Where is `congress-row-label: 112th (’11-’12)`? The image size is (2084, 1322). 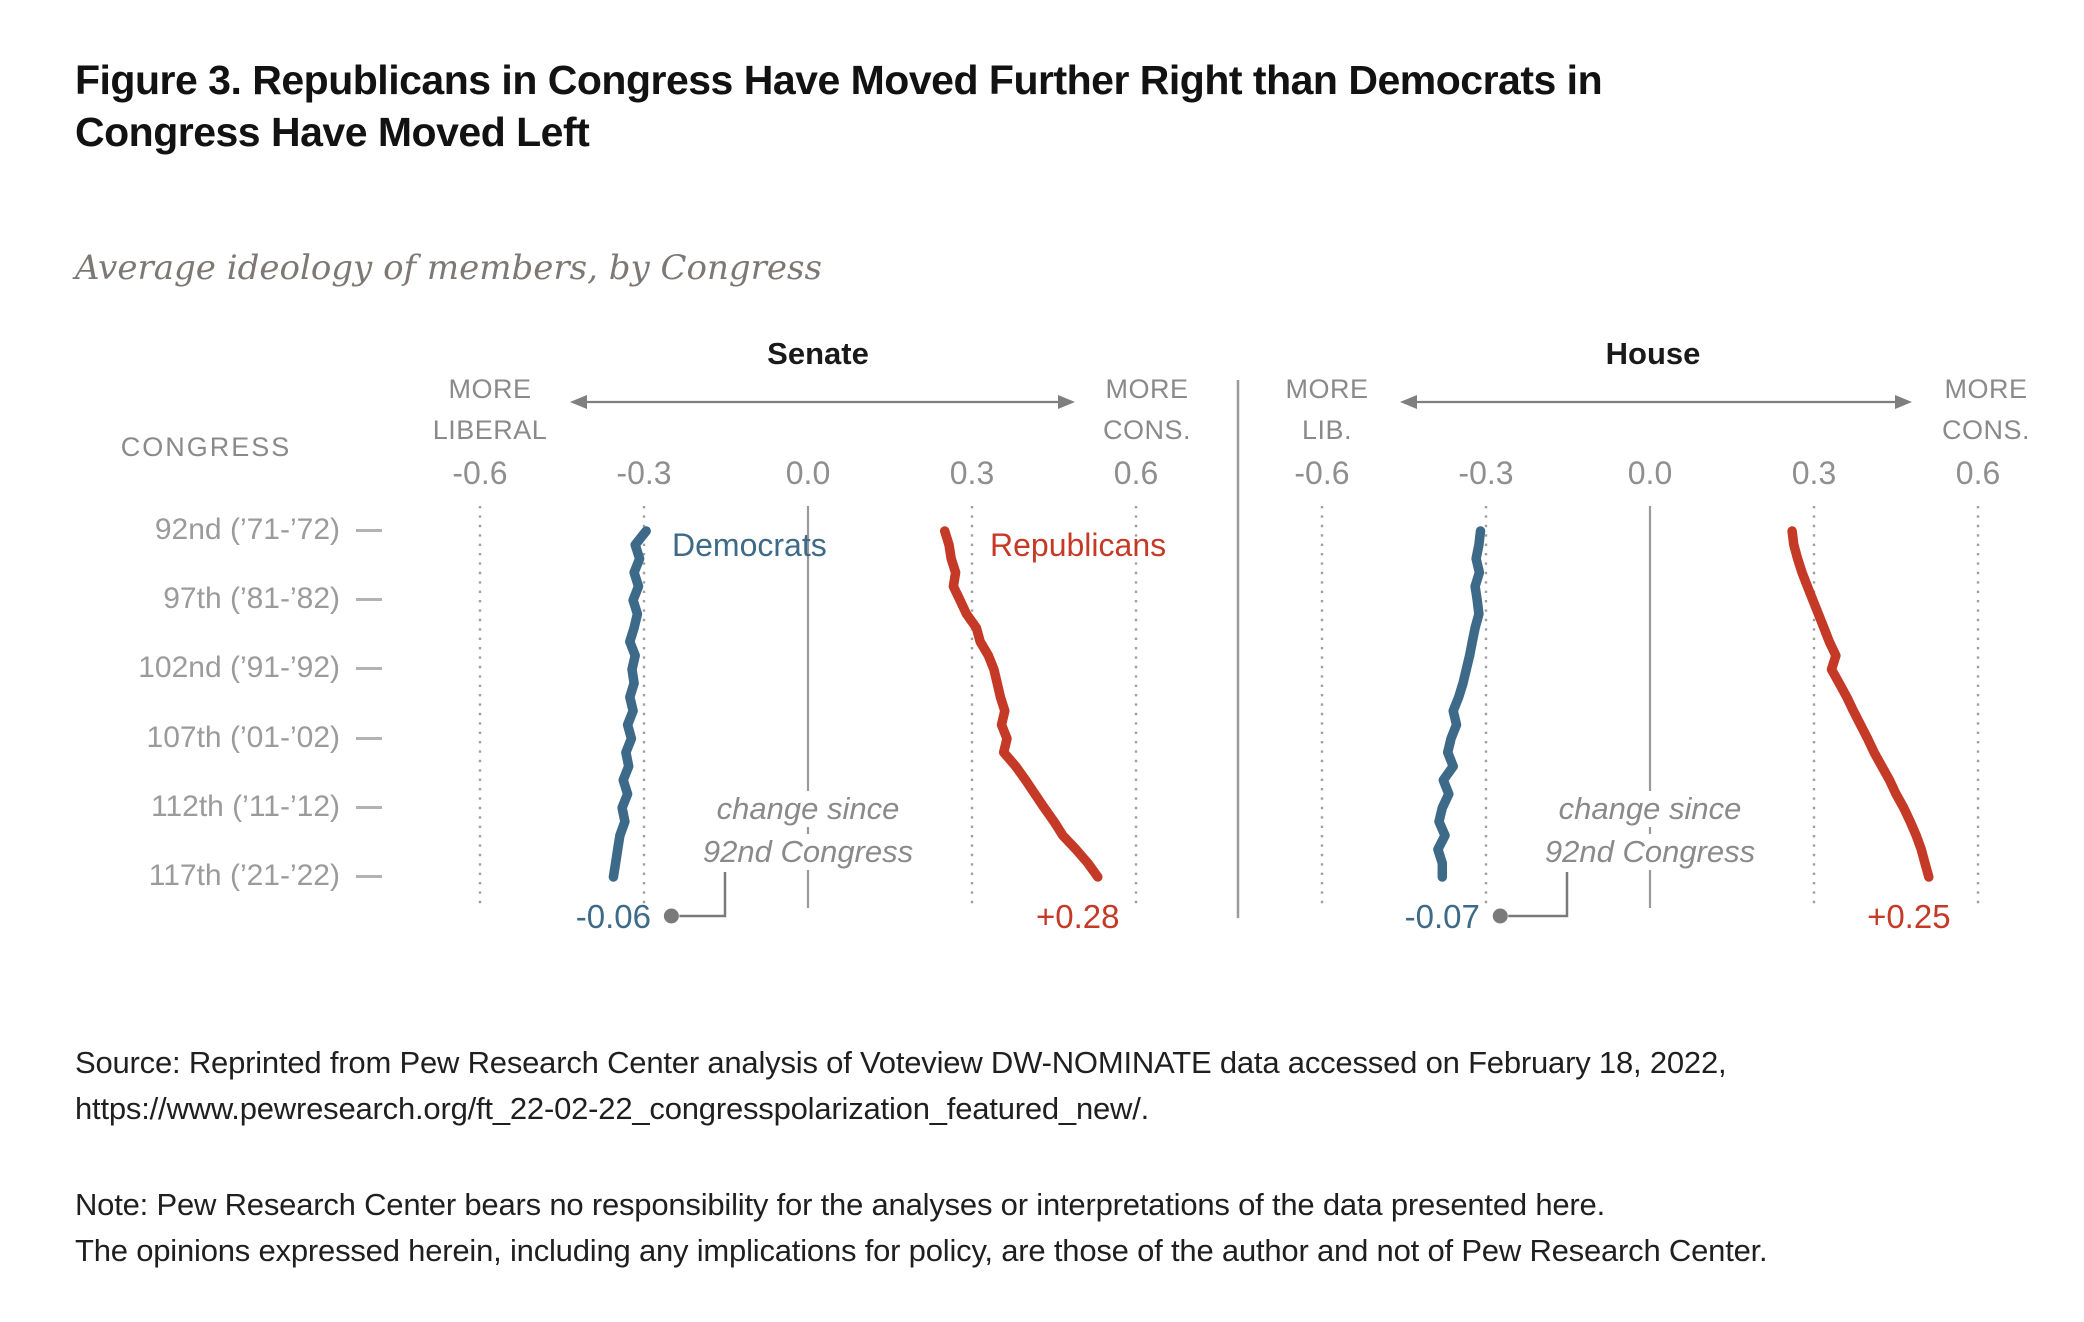
congress-row-label: 112th (’11-’12) is located at coordinates (245, 806).